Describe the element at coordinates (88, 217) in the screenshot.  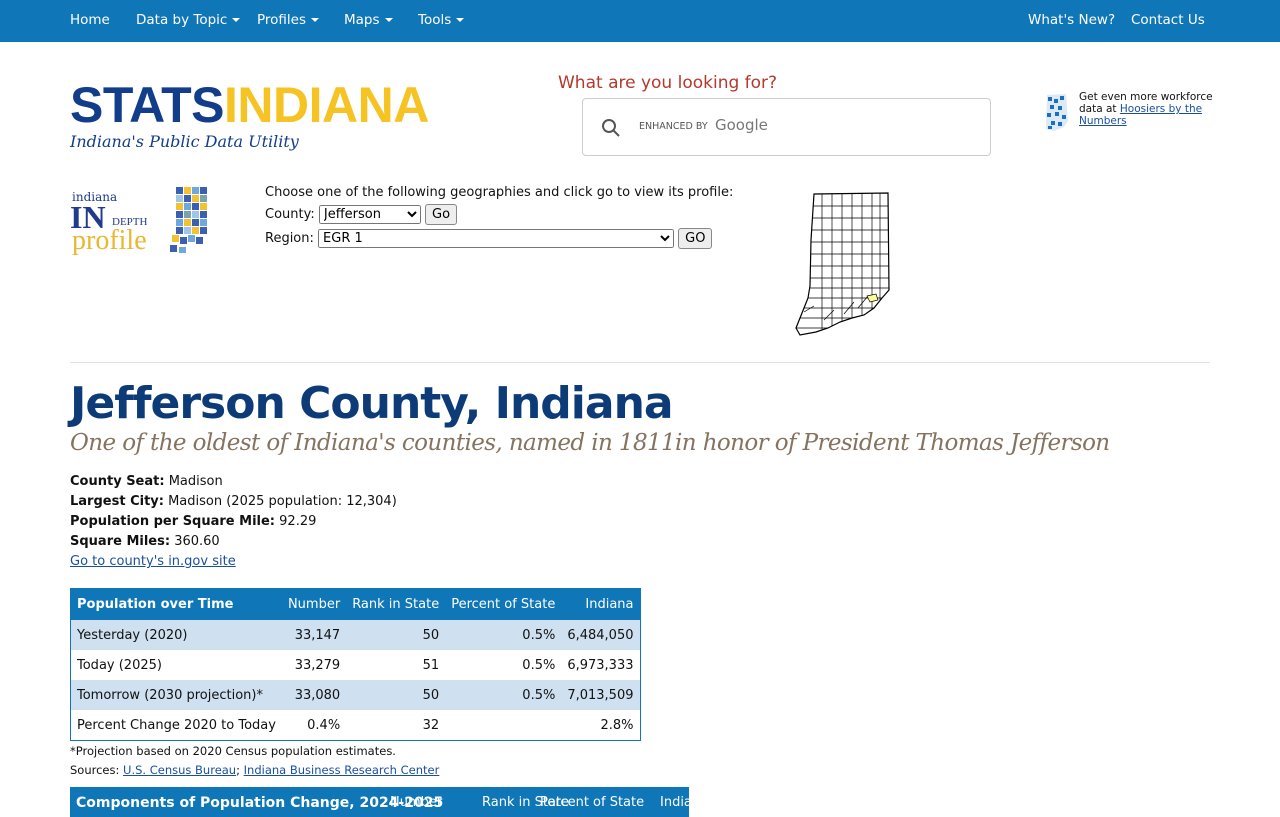
I see `logo-big: IN` at that location.